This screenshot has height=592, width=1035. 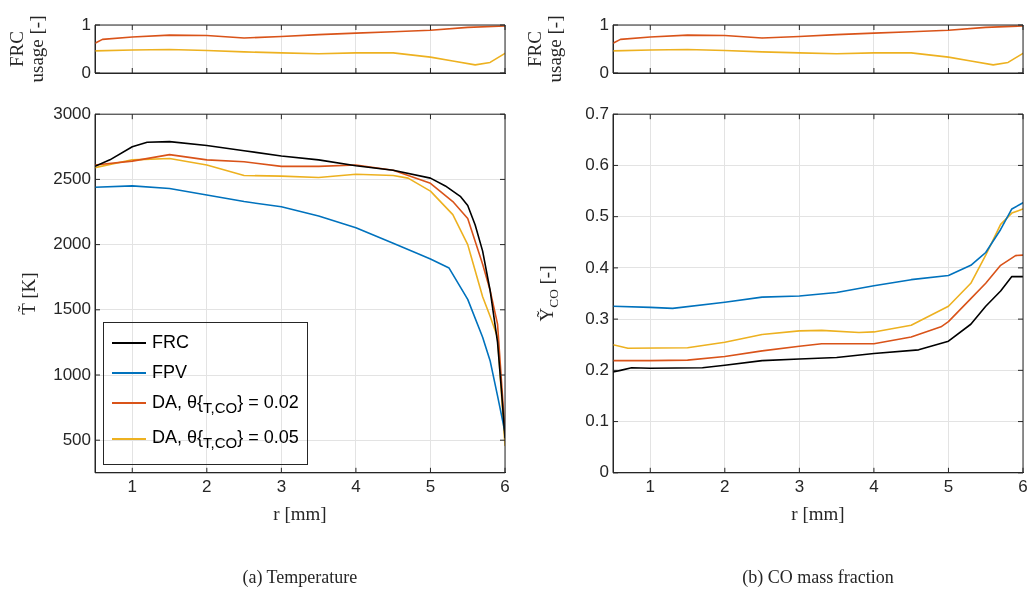 What do you see at coordinates (170, 341) in the screenshot?
I see `legend-label: FRC` at bounding box center [170, 341].